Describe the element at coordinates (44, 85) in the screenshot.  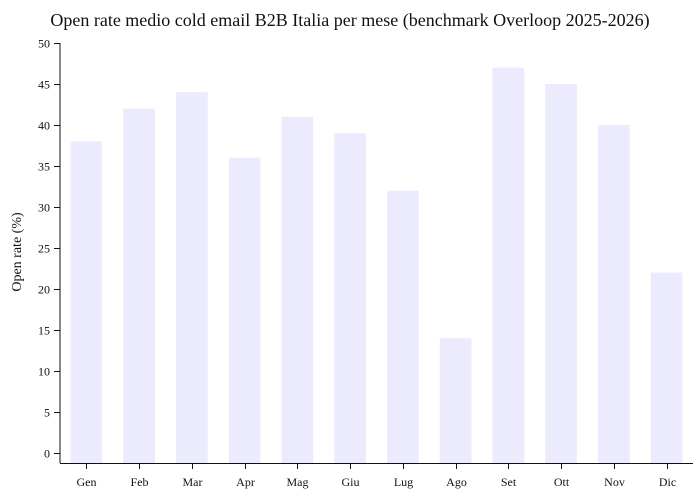
I see `y-tick-label: 45` at that location.